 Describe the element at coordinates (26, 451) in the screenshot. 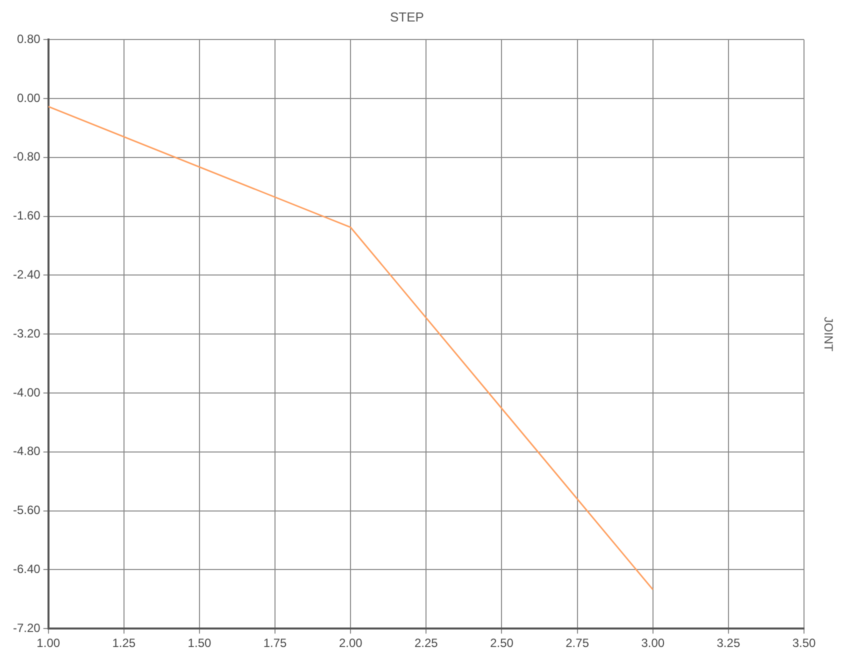

I see `y-tick-label: -4.80` at that location.